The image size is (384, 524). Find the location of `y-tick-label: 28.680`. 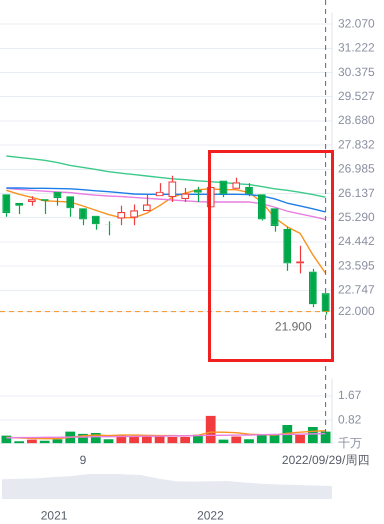

y-tick-label: 28.680 is located at coordinates (357, 120).